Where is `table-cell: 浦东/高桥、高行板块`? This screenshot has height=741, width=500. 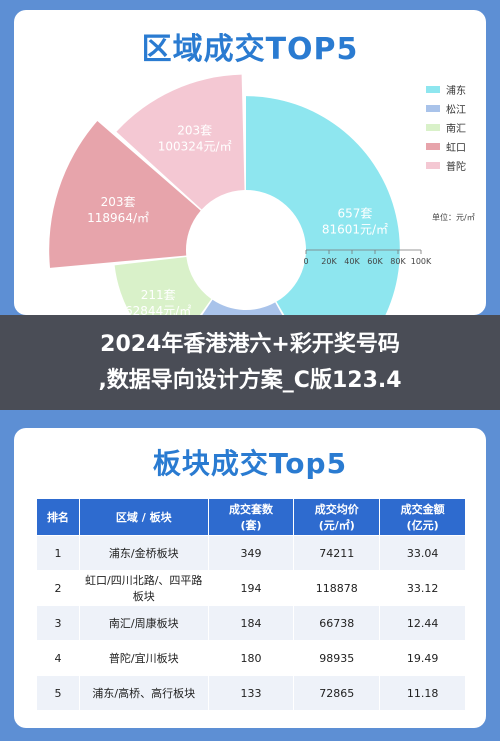
table-cell: 浦东/高桥、高行板块 is located at coordinates (143, 693).